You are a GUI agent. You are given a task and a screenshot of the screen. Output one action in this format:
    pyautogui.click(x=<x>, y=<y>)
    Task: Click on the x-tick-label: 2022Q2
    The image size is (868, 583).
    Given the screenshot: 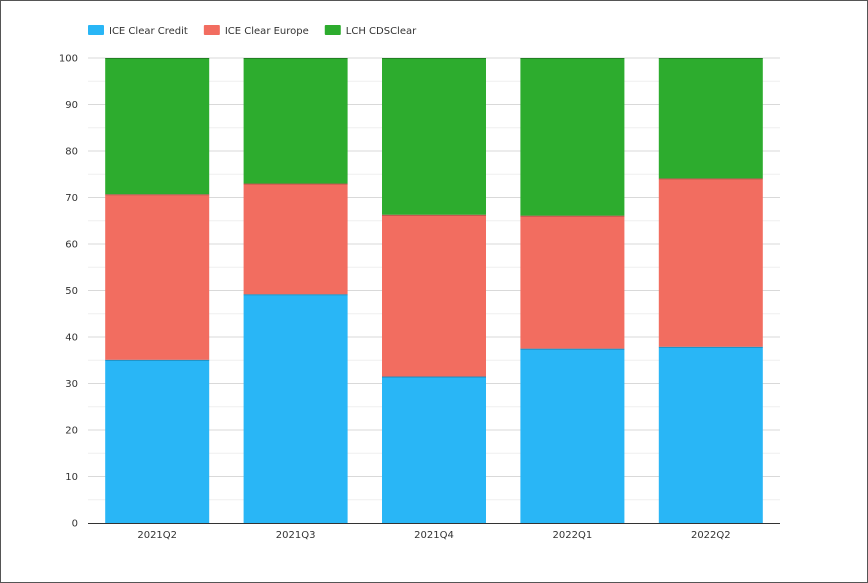 What is the action you would take?
    pyautogui.click(x=711, y=535)
    